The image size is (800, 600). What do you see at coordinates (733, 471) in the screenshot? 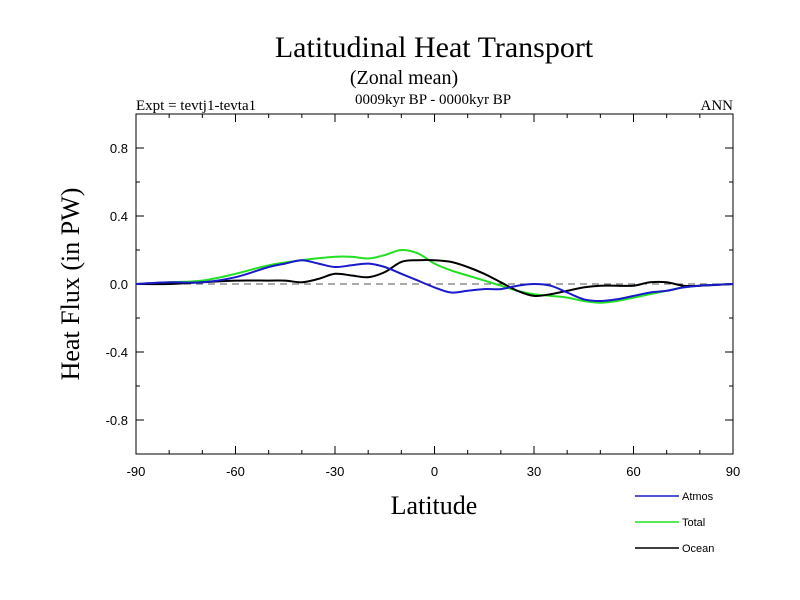
I see `x-tick-label: 90` at bounding box center [733, 471].